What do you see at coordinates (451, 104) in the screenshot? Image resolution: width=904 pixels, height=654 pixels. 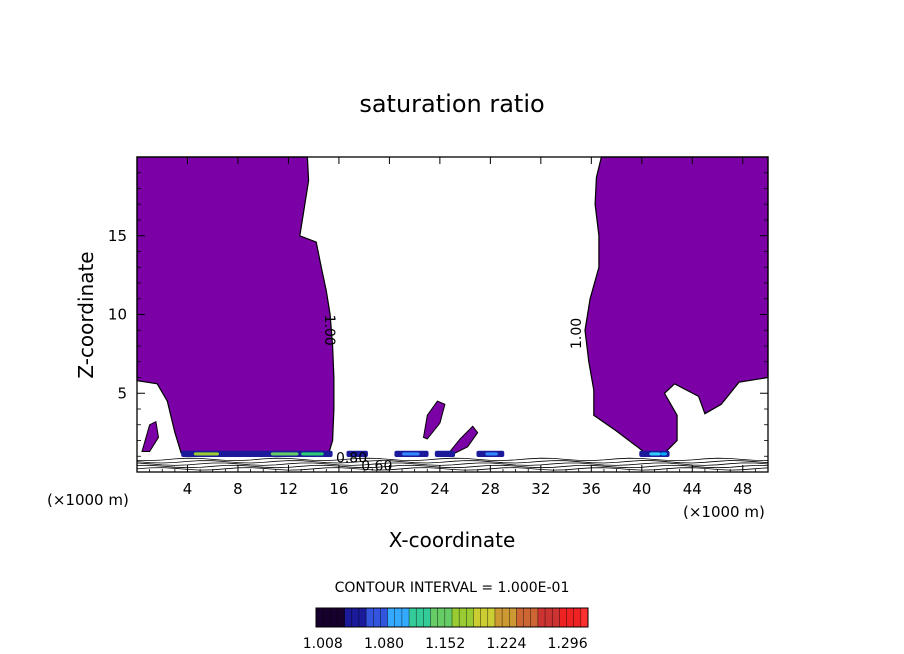 I see `chart-title: saturation ratio` at bounding box center [451, 104].